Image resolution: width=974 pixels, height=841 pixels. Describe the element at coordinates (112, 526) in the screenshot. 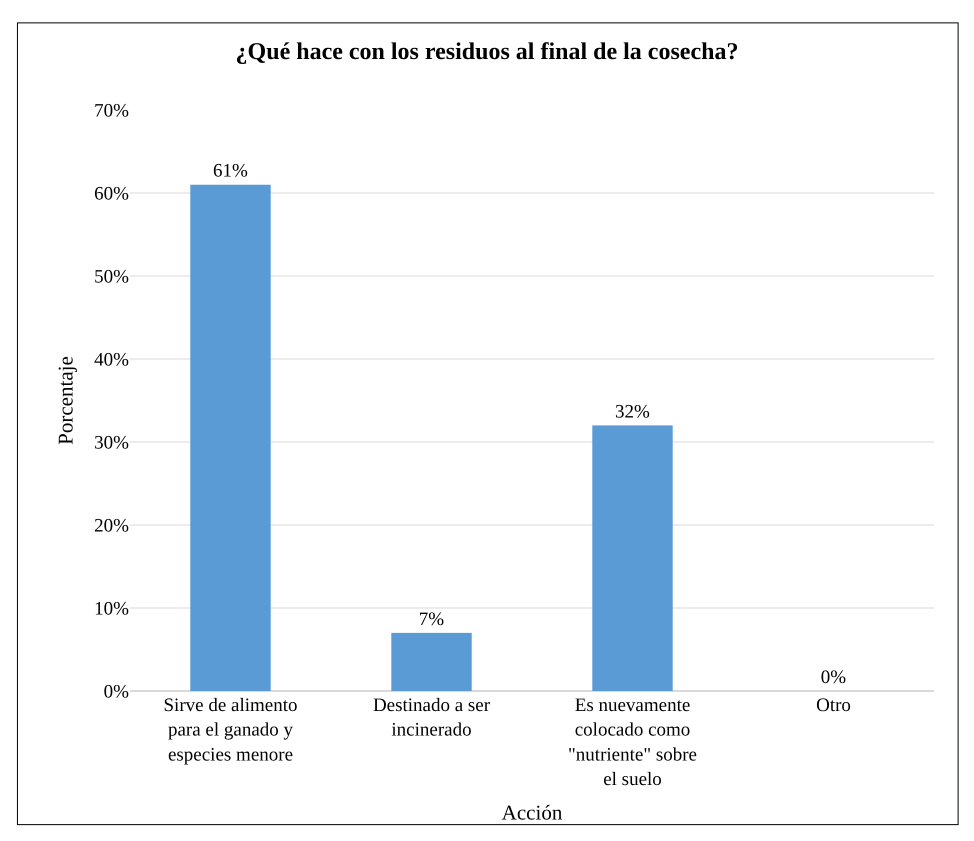

I see `y-tick-label: 20%` at that location.